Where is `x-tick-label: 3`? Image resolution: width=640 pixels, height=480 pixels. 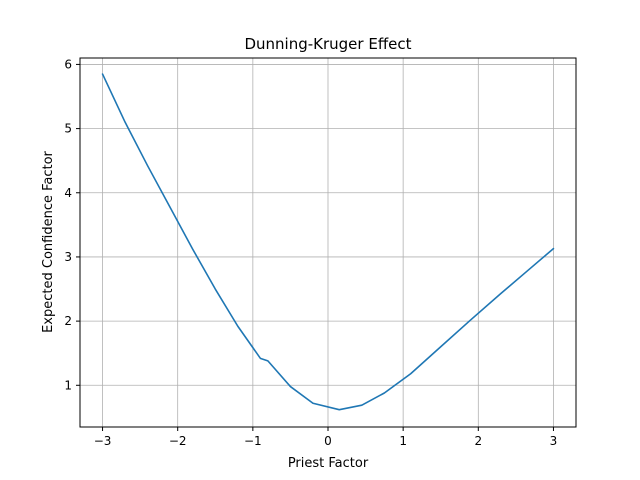 x-tick-label: 3 is located at coordinates (554, 441).